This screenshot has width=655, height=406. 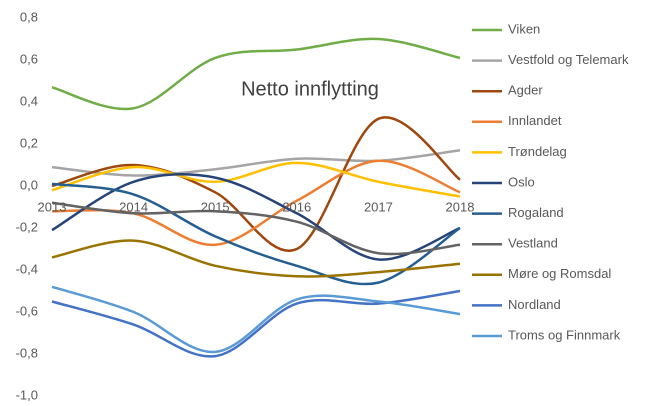 What do you see at coordinates (525, 90) in the screenshot?
I see `legend-label: Agder` at bounding box center [525, 90].